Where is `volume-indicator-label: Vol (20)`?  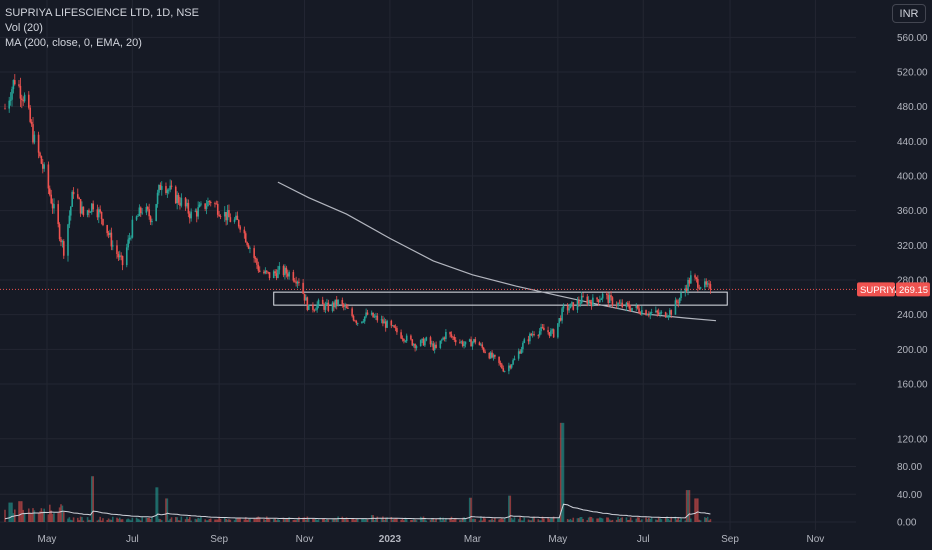 volume-indicator-label: Vol (20) is located at coordinates (24, 28).